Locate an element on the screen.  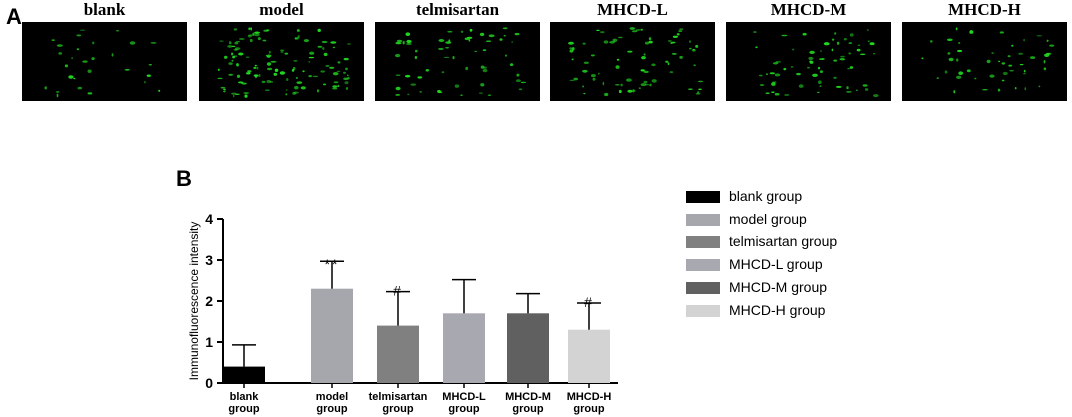
legend-label: MHCD-L group is located at coordinates (776, 264).